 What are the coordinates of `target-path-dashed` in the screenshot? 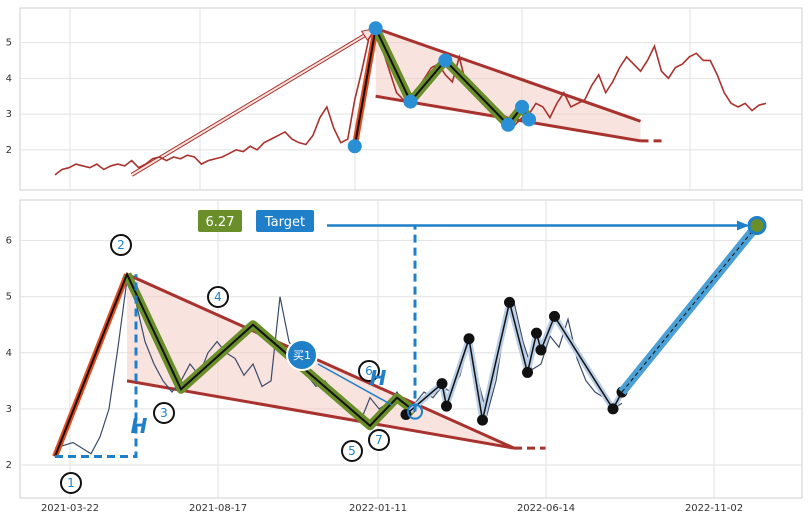 It's located at (689, 309).